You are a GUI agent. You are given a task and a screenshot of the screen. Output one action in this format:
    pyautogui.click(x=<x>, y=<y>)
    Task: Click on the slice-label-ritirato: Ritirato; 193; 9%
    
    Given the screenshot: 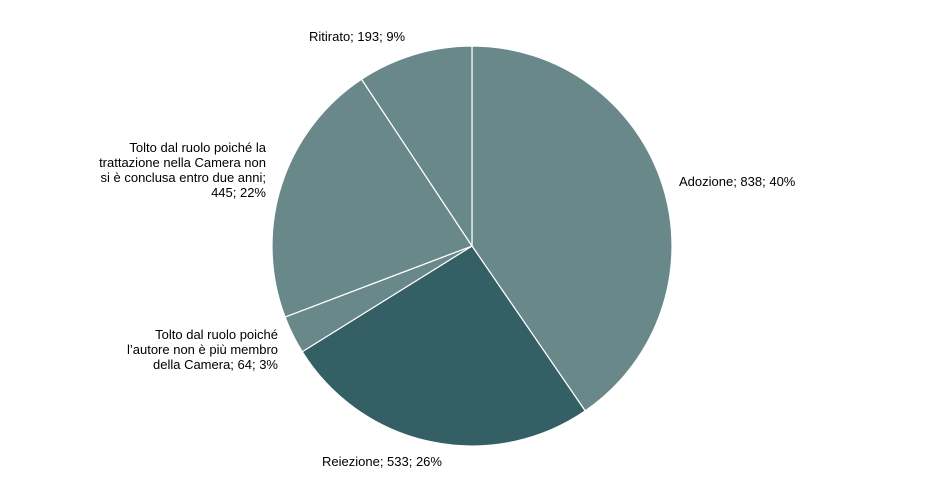 What is the action you would take?
    pyautogui.click(x=357, y=36)
    